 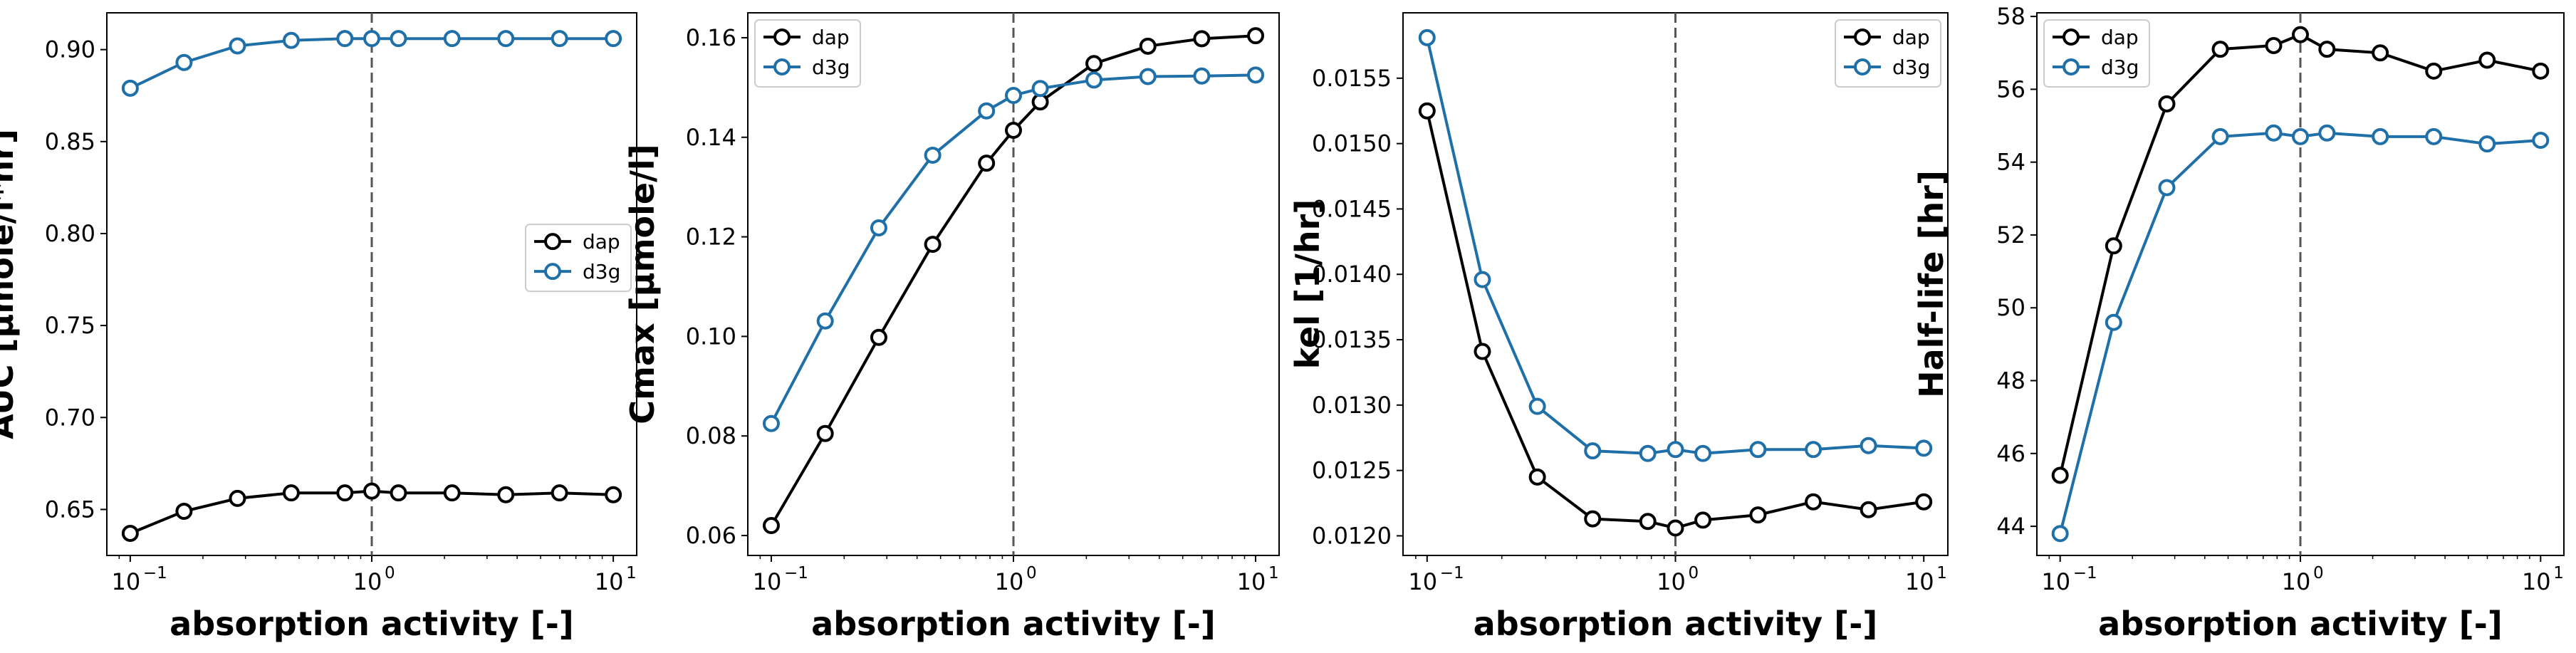 I want to click on y-tick-label: 0.0135, so click(x=1352, y=340).